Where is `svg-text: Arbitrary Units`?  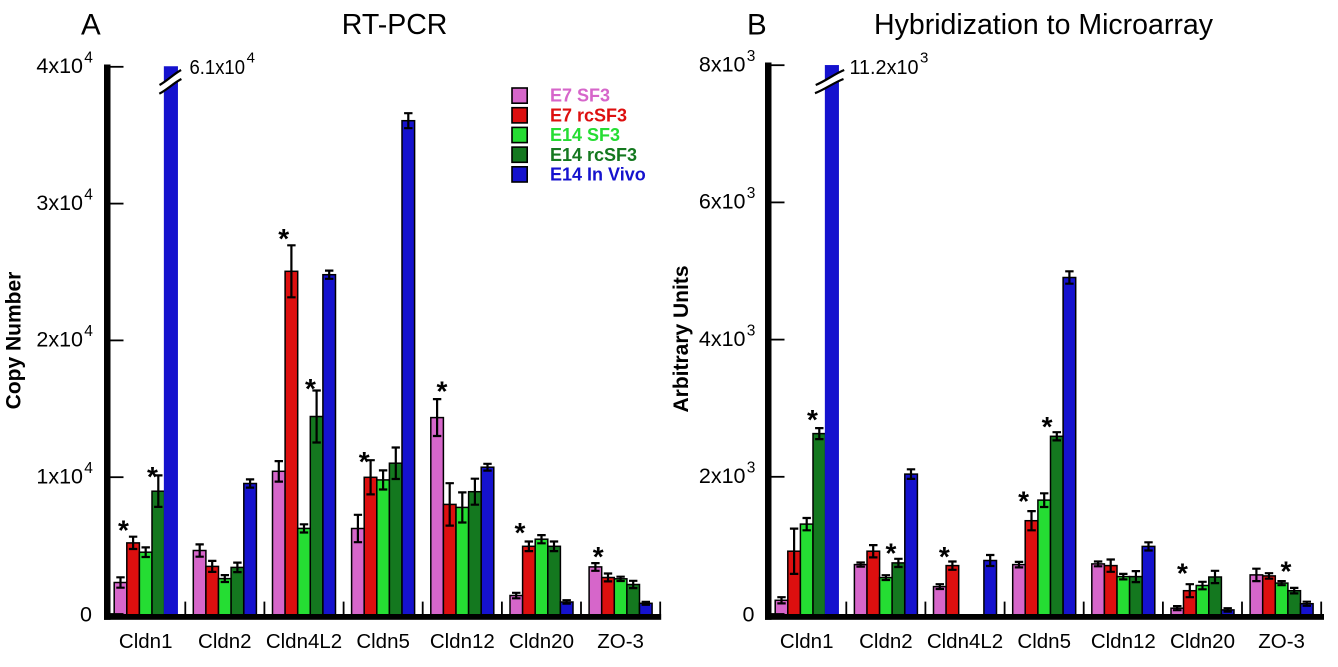
svg-text: Arbitrary Units is located at coordinates (681, 338).